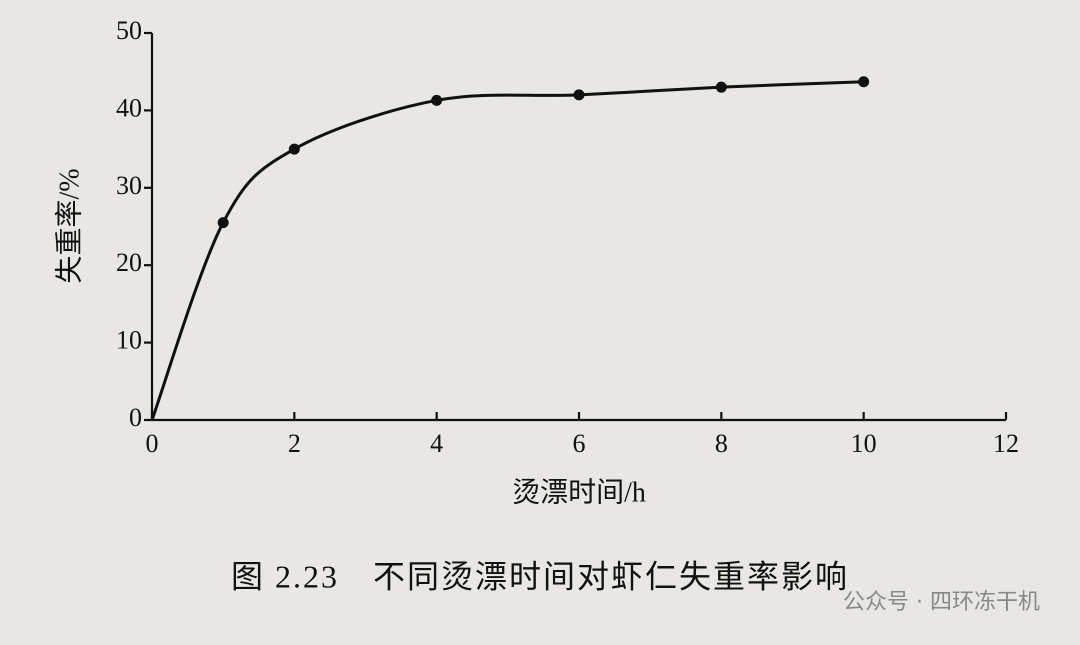 Image resolution: width=1080 pixels, height=645 pixels. What do you see at coordinates (864, 443) in the screenshot?
I see `x-tick-label: 10` at bounding box center [864, 443].